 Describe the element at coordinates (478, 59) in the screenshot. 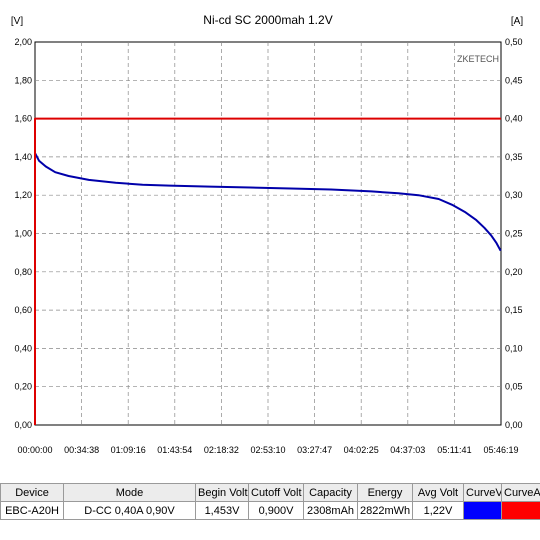

I see `watermark-text: ZKETECH` at that location.